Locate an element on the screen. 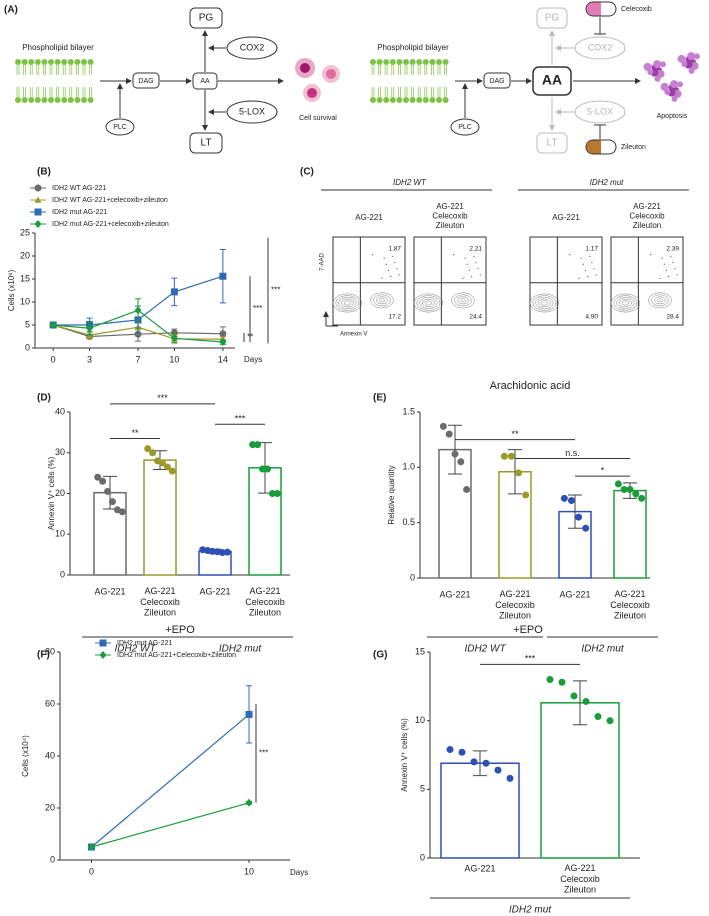  legend-label: IDH2 mut AG-221 is located at coordinates (144, 643).